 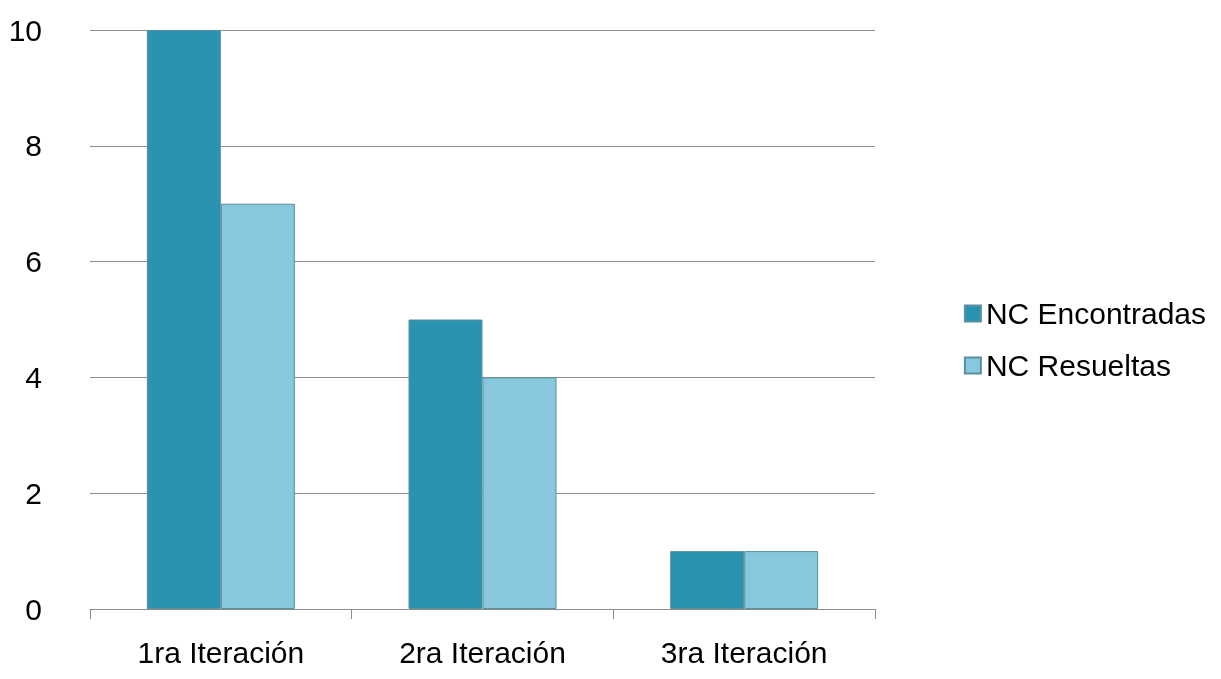 What do you see at coordinates (33, 609) in the screenshot?
I see `y-tick-label: 0` at bounding box center [33, 609].